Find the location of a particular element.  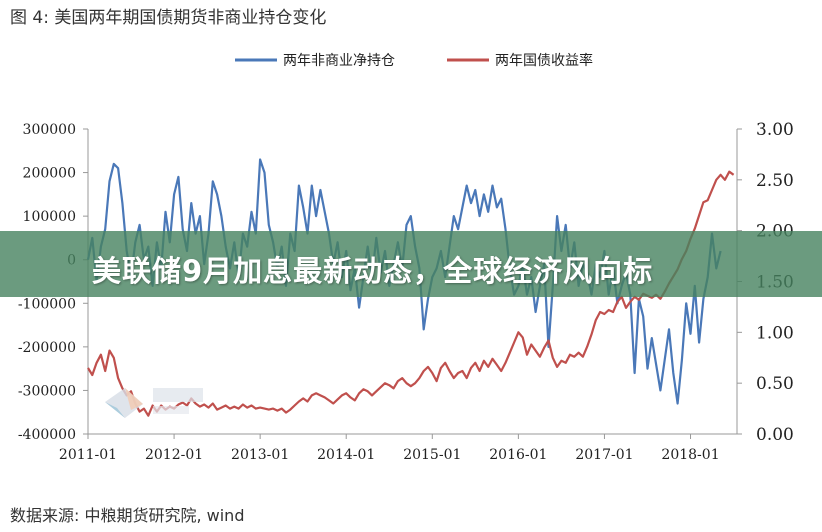

x-tick-label: 2017-01 is located at coordinates (604, 455).